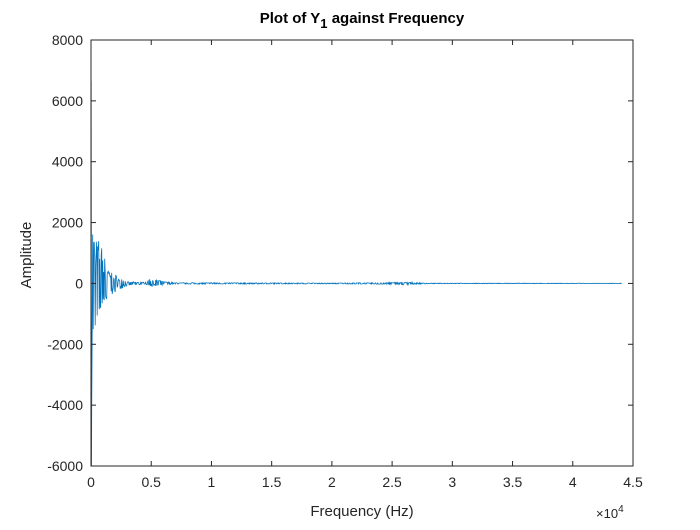 The image size is (700, 530). I want to click on x-axis-exponent: ×10⁴, so click(610, 512).